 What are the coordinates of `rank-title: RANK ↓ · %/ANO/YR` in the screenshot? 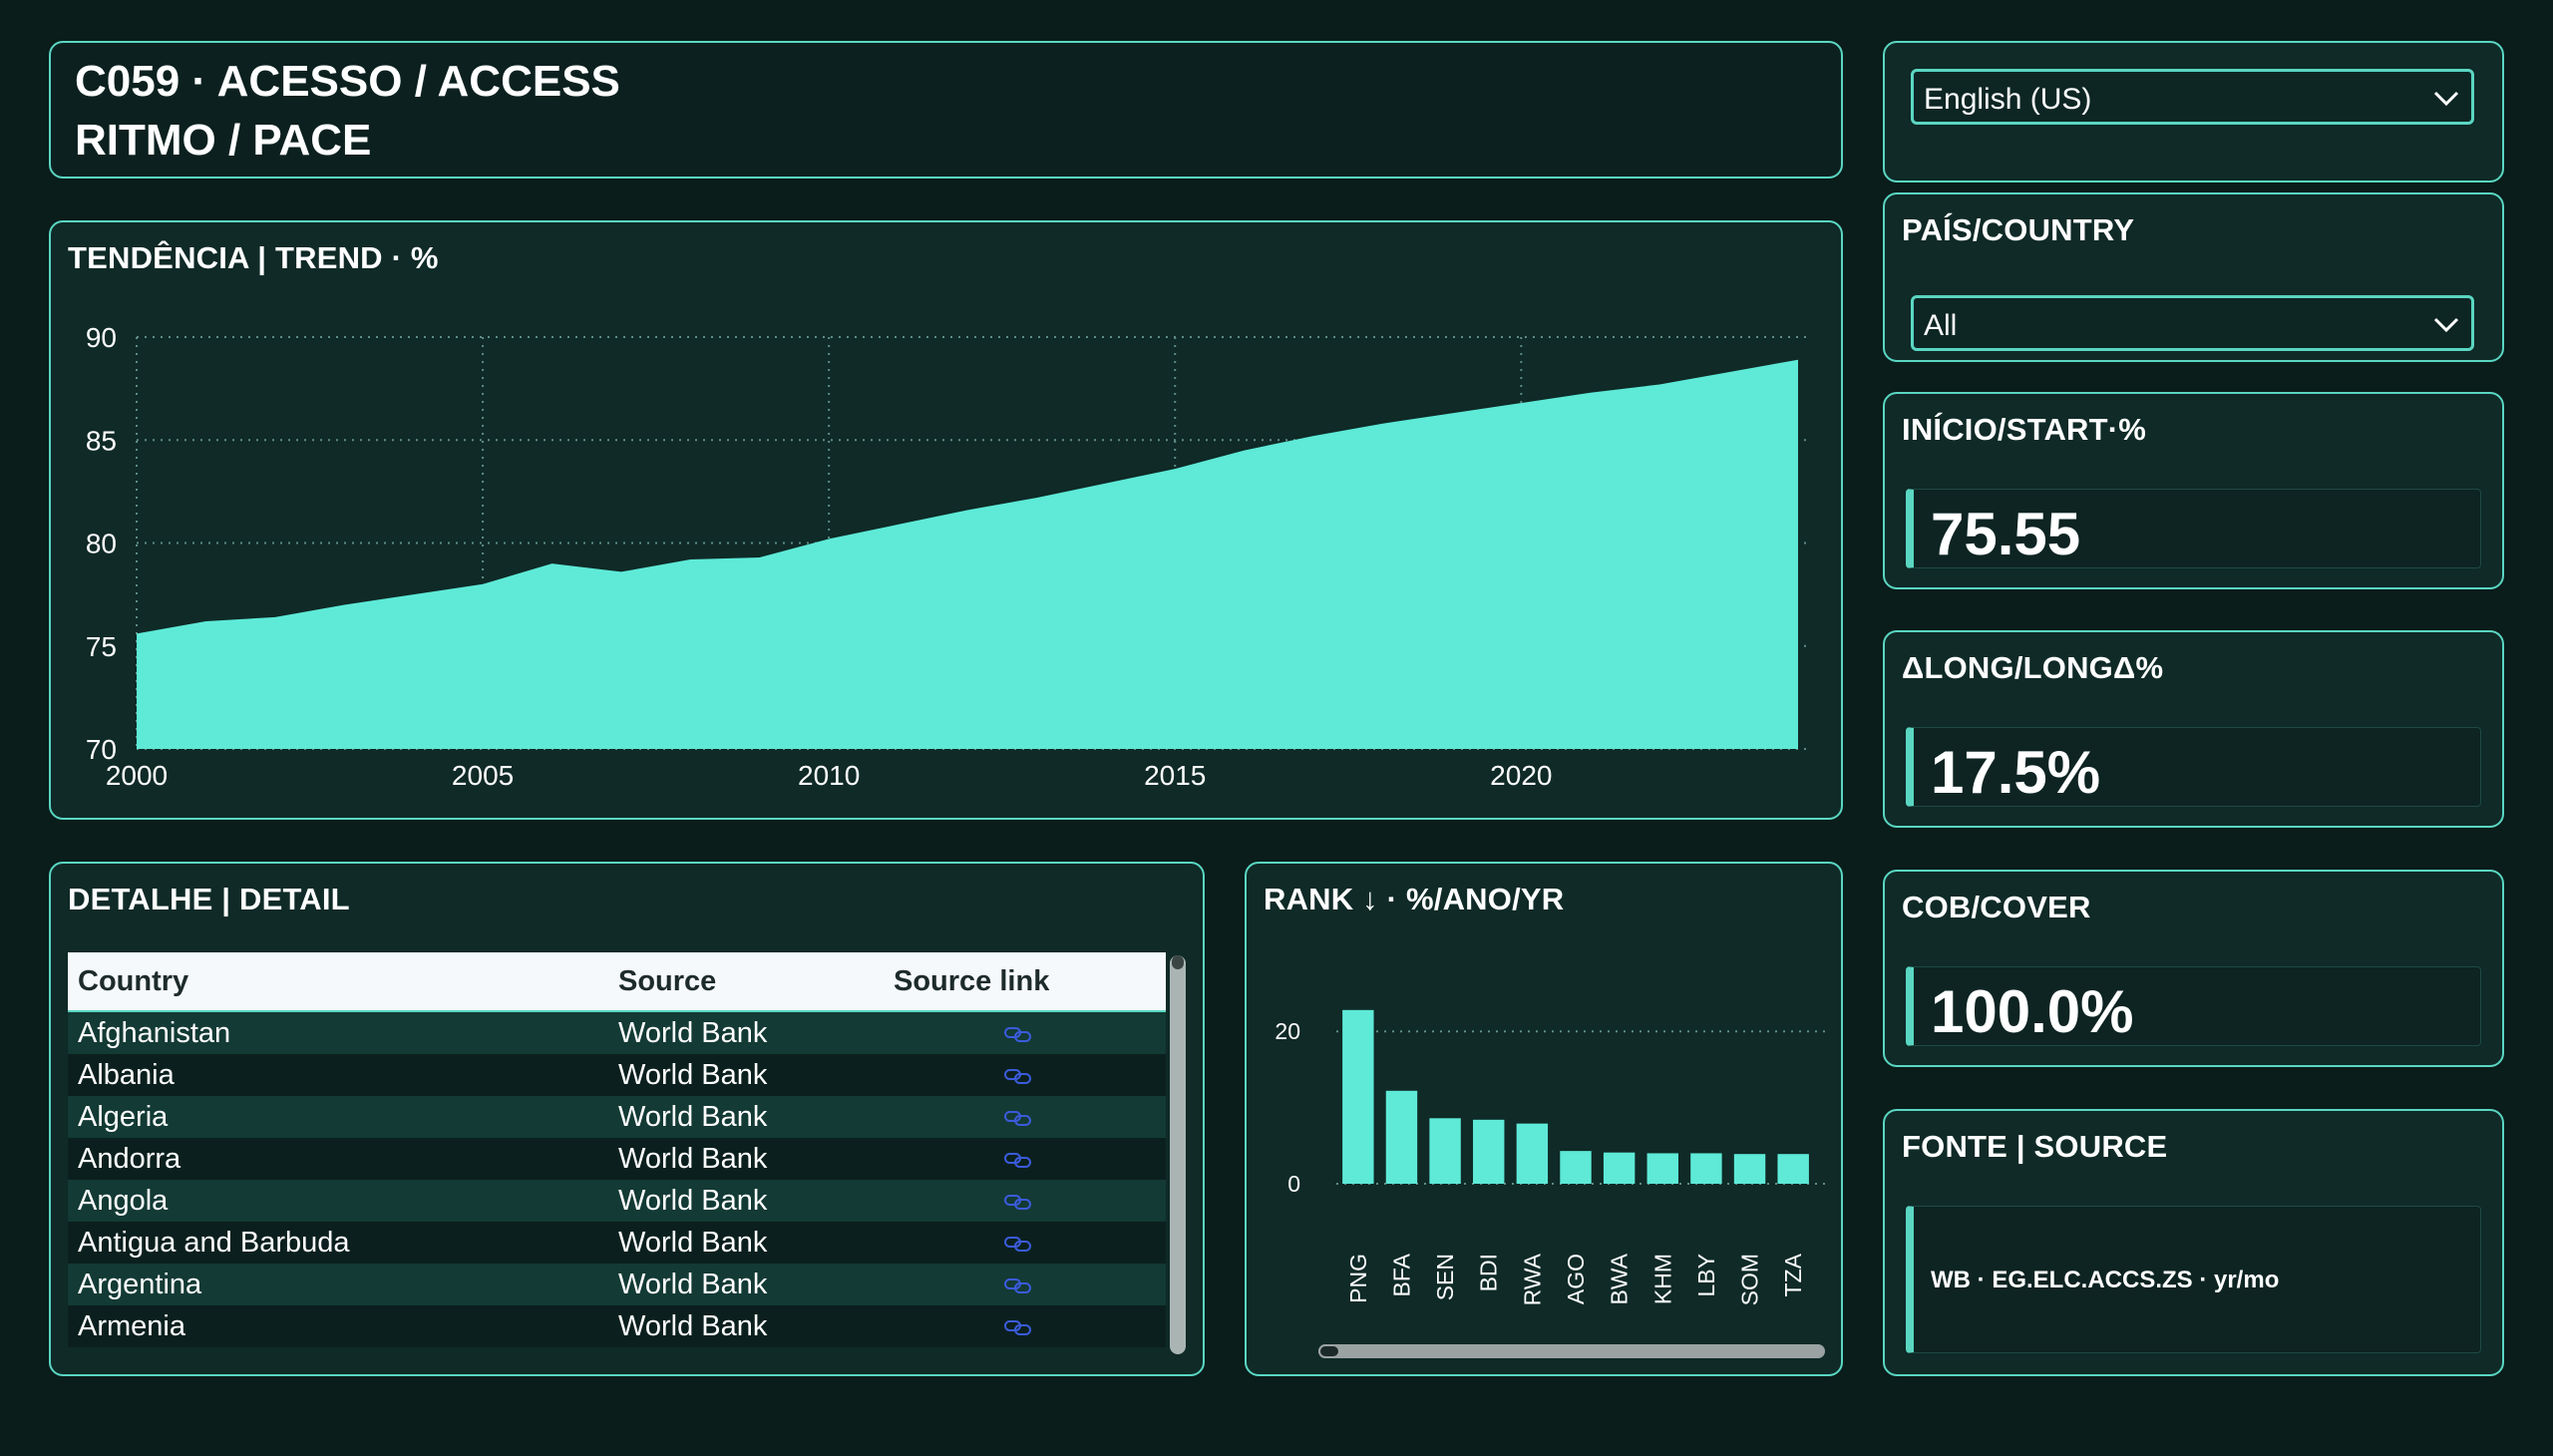 It's located at (1415, 899).